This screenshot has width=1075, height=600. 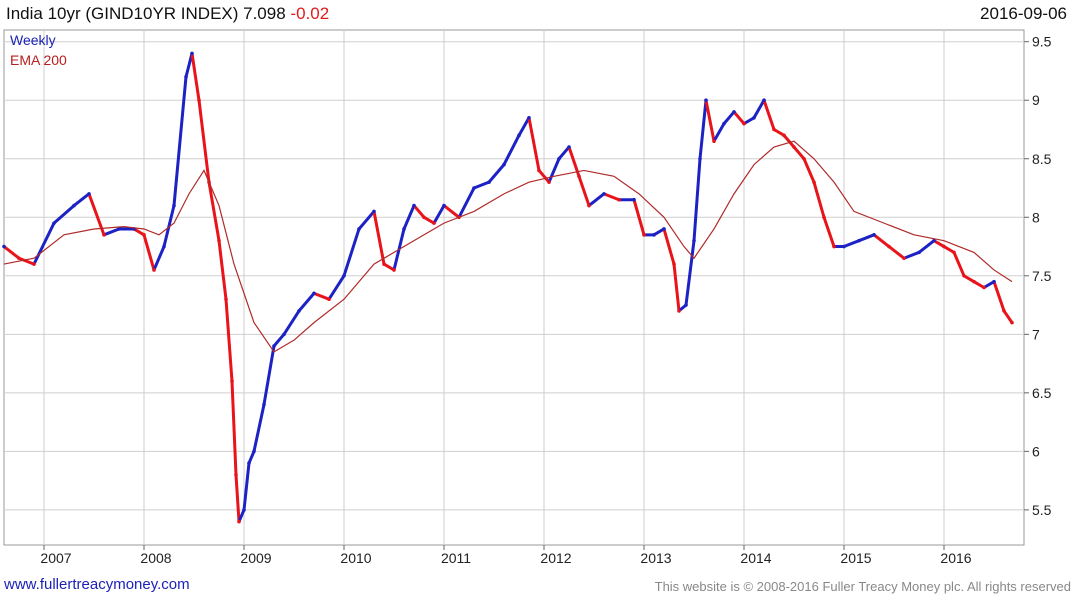 I want to click on y-tick-label: 7, so click(x=1036, y=334).